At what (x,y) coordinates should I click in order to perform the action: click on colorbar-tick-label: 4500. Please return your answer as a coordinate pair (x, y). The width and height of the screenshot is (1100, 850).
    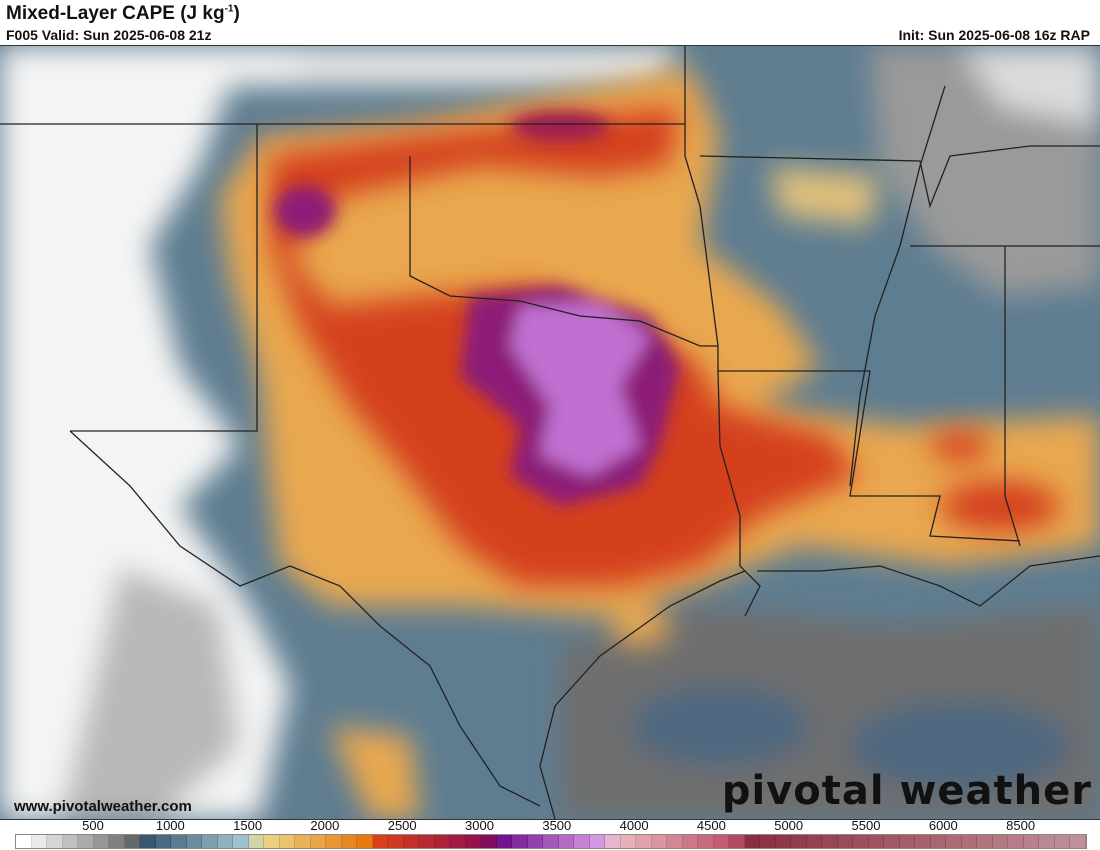
    Looking at the image, I should click on (711, 825).